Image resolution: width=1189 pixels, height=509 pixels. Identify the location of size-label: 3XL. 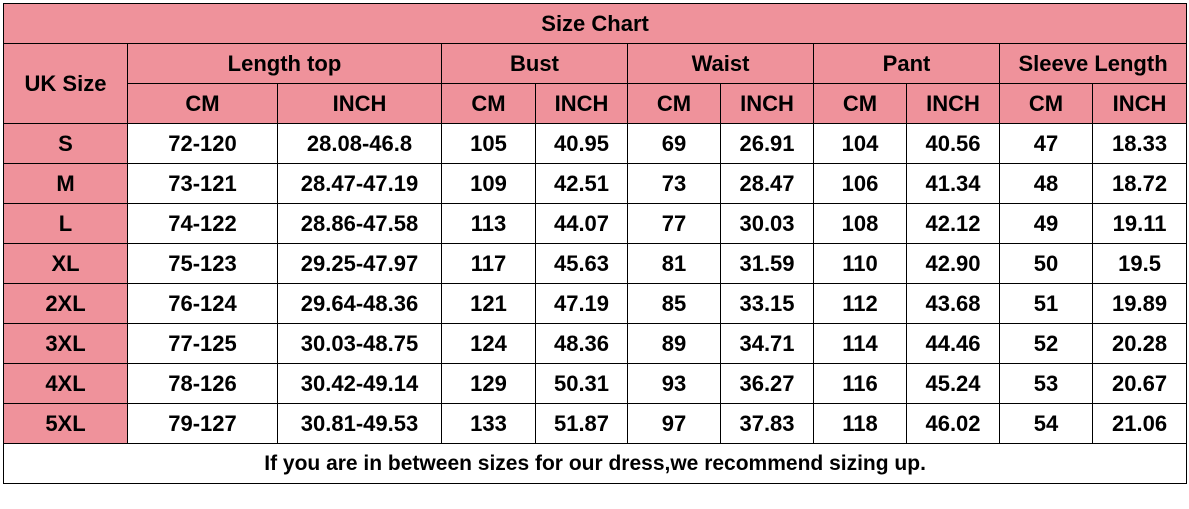
(65, 343).